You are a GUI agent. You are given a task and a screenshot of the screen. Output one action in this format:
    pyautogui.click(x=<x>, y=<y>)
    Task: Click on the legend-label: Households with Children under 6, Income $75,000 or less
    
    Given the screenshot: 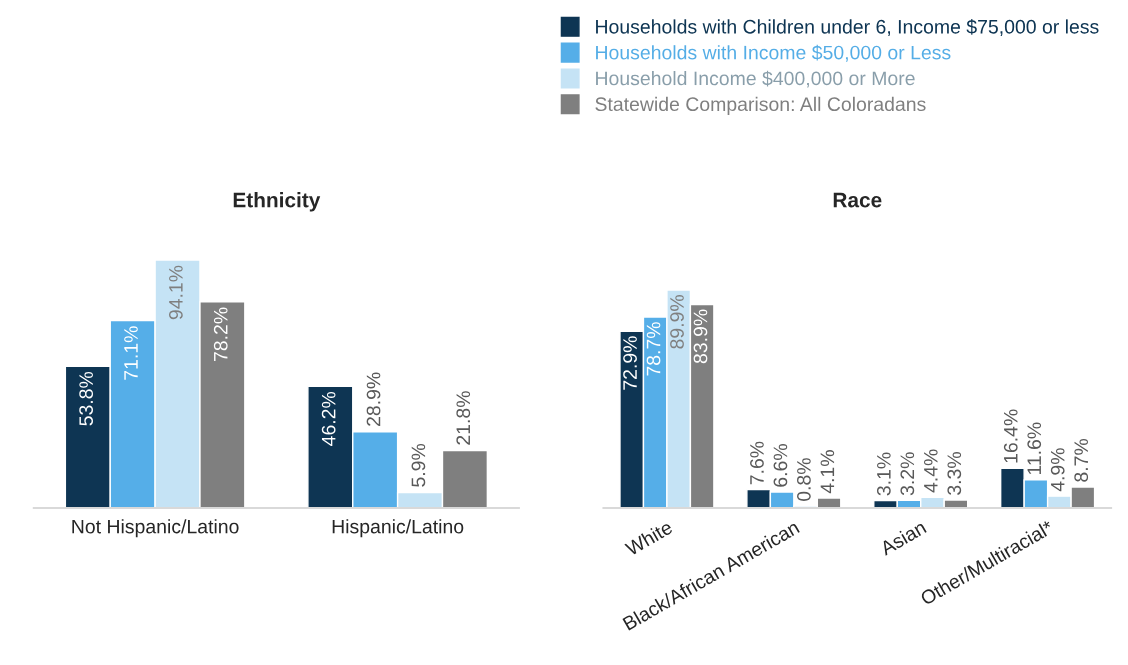 What is the action you would take?
    pyautogui.click(x=847, y=27)
    